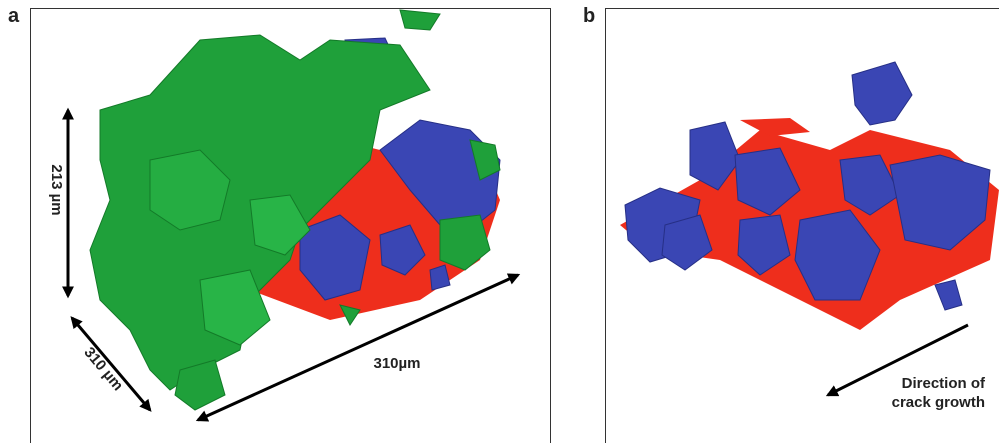 The height and width of the screenshot is (443, 999). What do you see at coordinates (56, 189) in the screenshot?
I see `dimension-label: 213 µm` at bounding box center [56, 189].